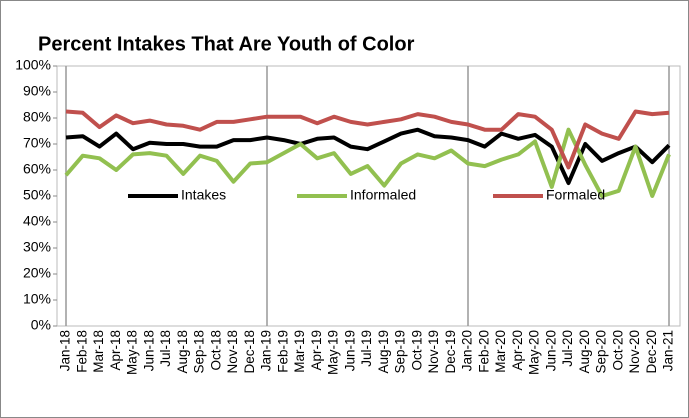 This screenshot has height=418, width=689. What do you see at coordinates (148, 350) in the screenshot?
I see `x-tick-label: Jun-18` at bounding box center [148, 350].